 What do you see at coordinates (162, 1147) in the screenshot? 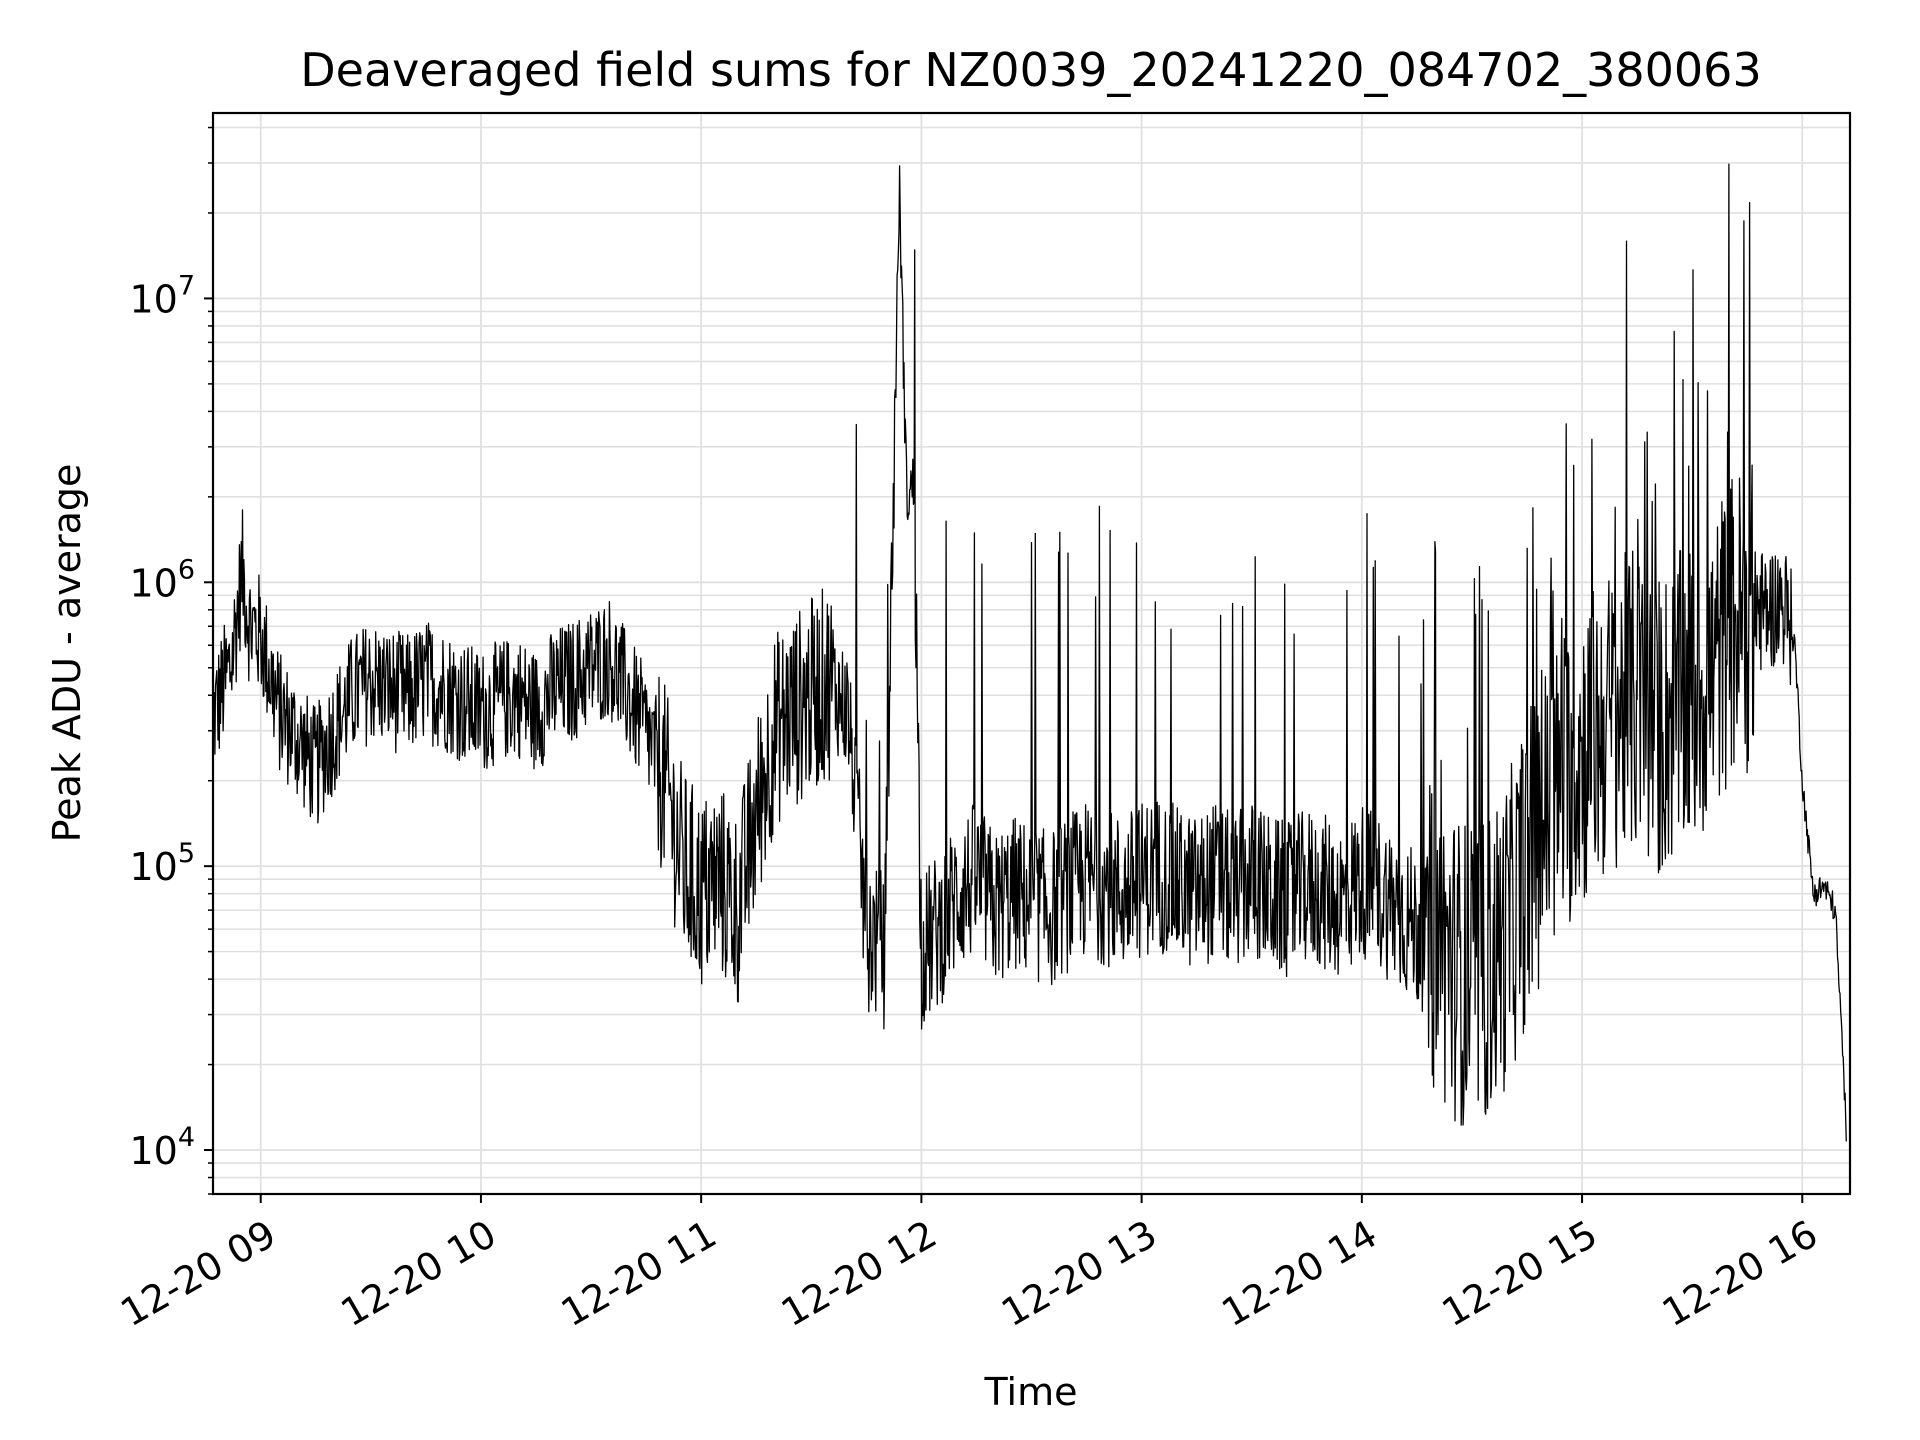
I see `y-tick-label: 10⁴` at bounding box center [162, 1147].